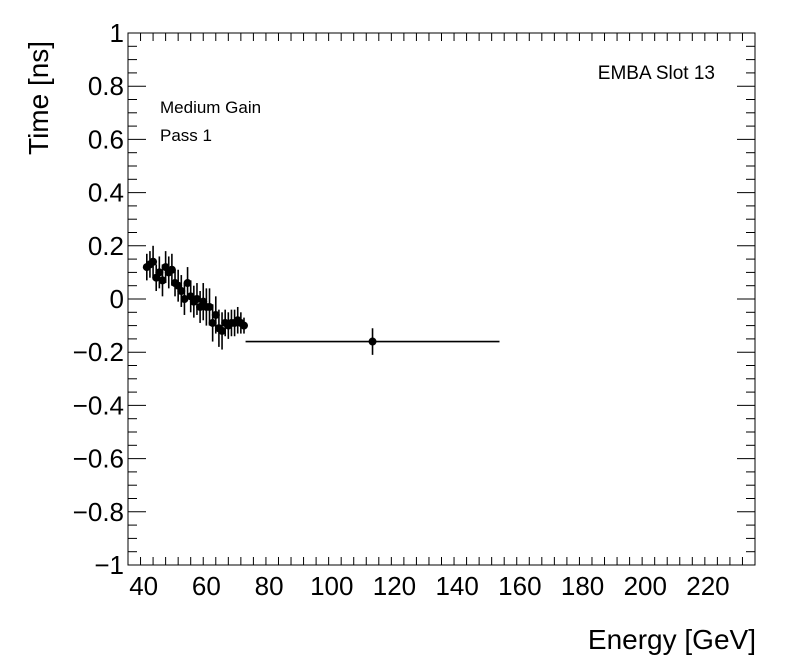 Image resolution: width=796 pixels, height=672 pixels. I want to click on annotation-pass: Pass 1, so click(186, 135).